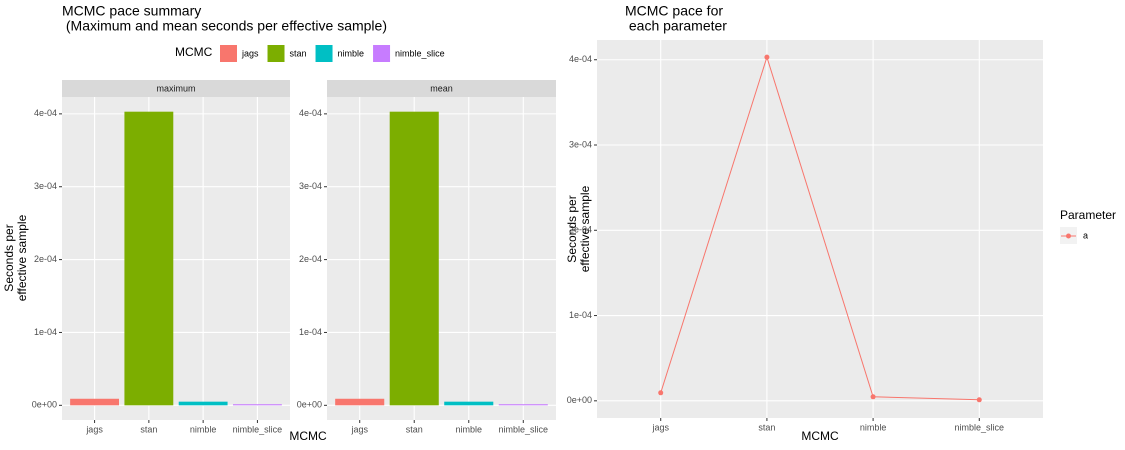  What do you see at coordinates (194, 52) in the screenshot?
I see `legend-title: MCMC` at bounding box center [194, 52].